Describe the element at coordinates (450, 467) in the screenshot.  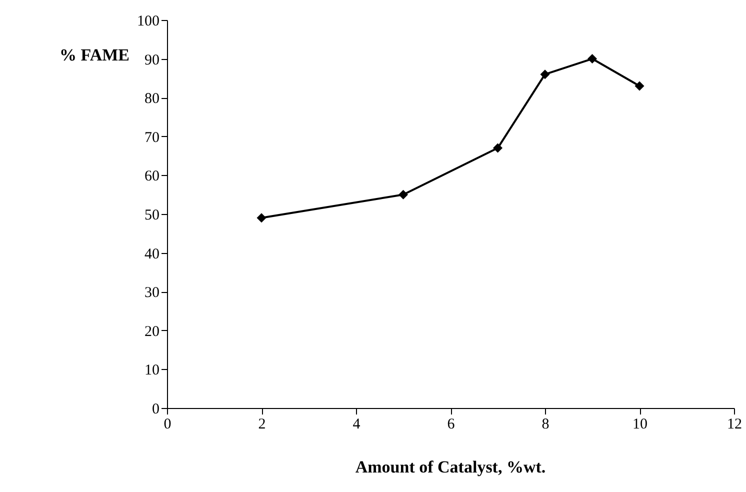
I see `x-axis-title: Amount of Catalyst, %wt.` at that location.